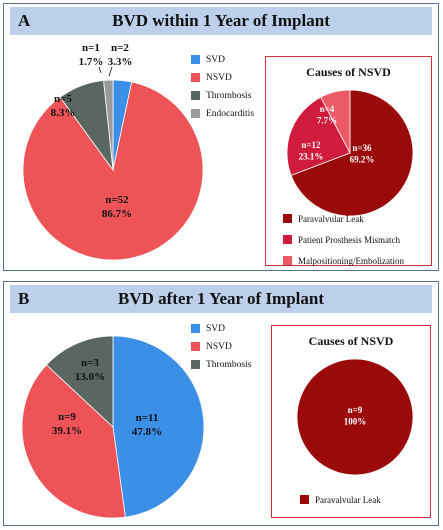 This screenshot has height=530, width=443. Describe the element at coordinates (120, 48) in the screenshot. I see `pie-a-label-n-svd: n=2` at that location.